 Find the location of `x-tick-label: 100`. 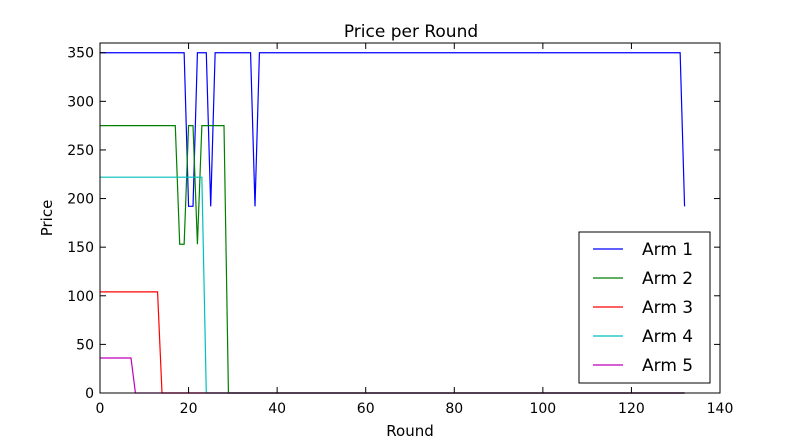

x-tick-label: 100 is located at coordinates (542, 409).